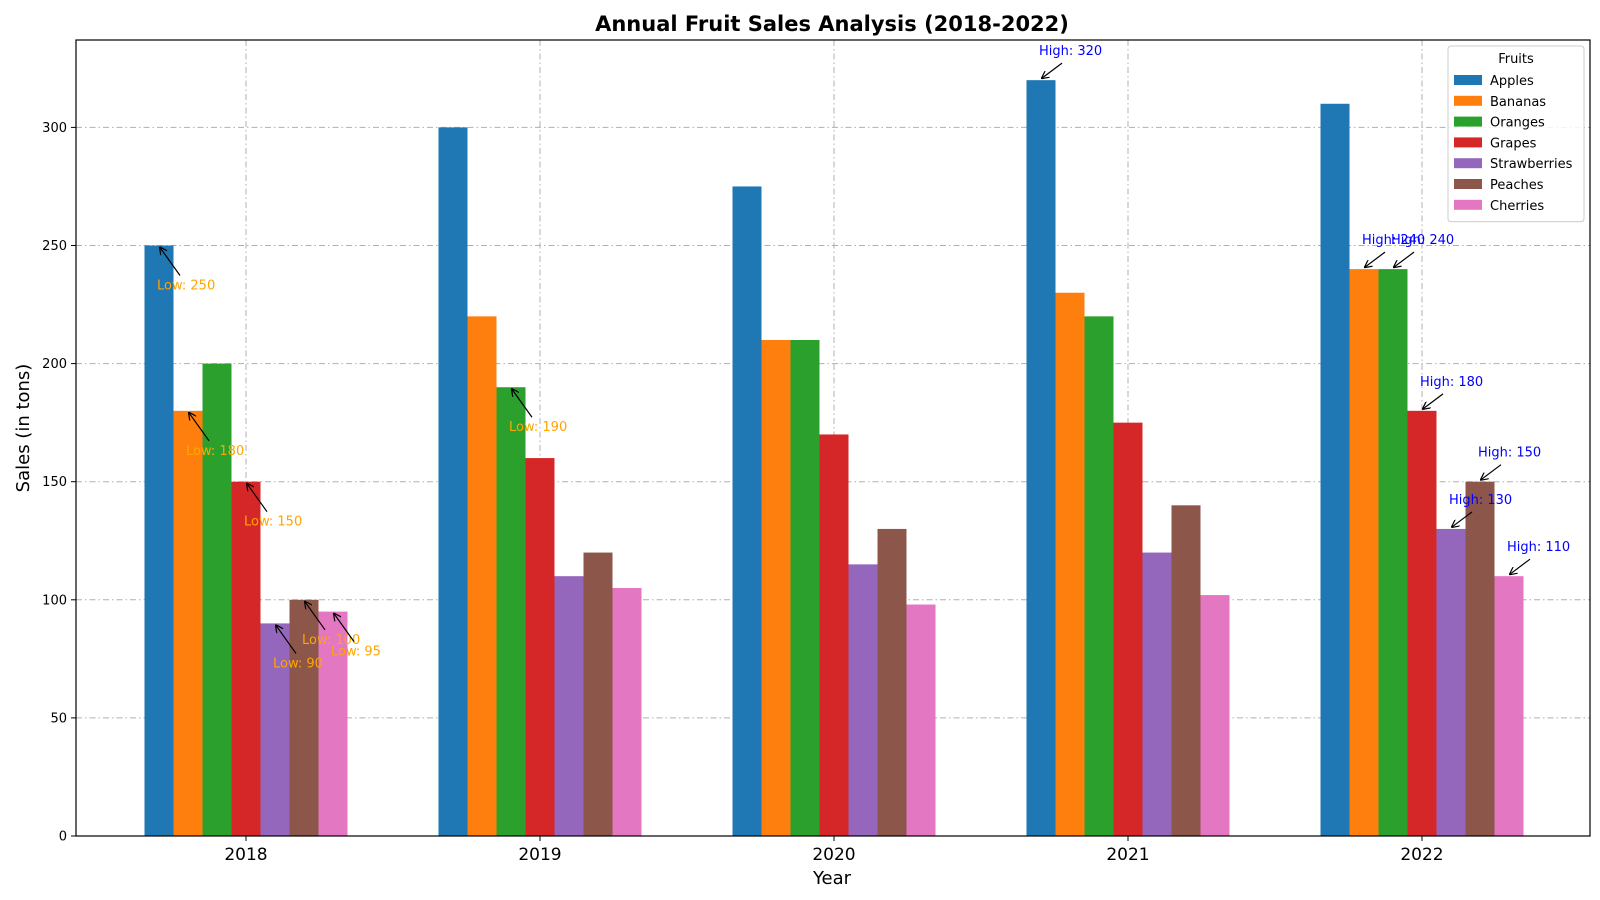 This screenshot has height=900, width=1600. I want to click on annotation-label: High: 110, so click(1538, 547).